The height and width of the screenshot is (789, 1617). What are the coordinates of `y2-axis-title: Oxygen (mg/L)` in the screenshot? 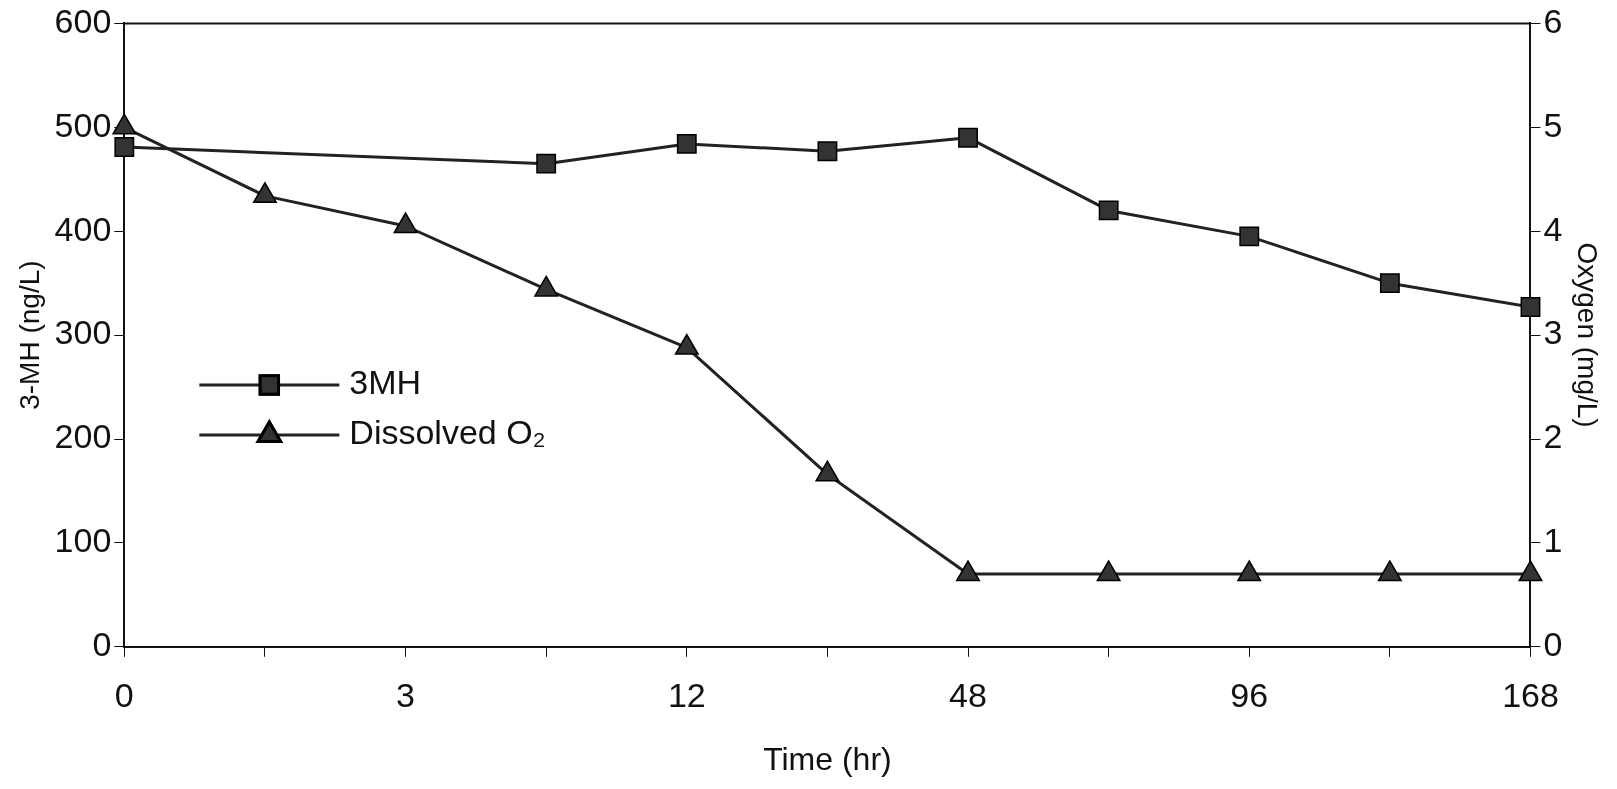 It's located at (1588, 335).